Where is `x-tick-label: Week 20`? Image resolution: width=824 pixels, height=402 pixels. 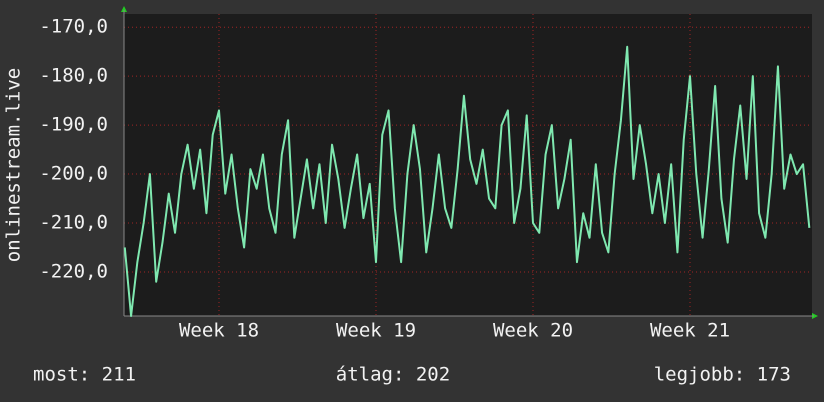
x-tick-label: Week 20 is located at coordinates (533, 331).